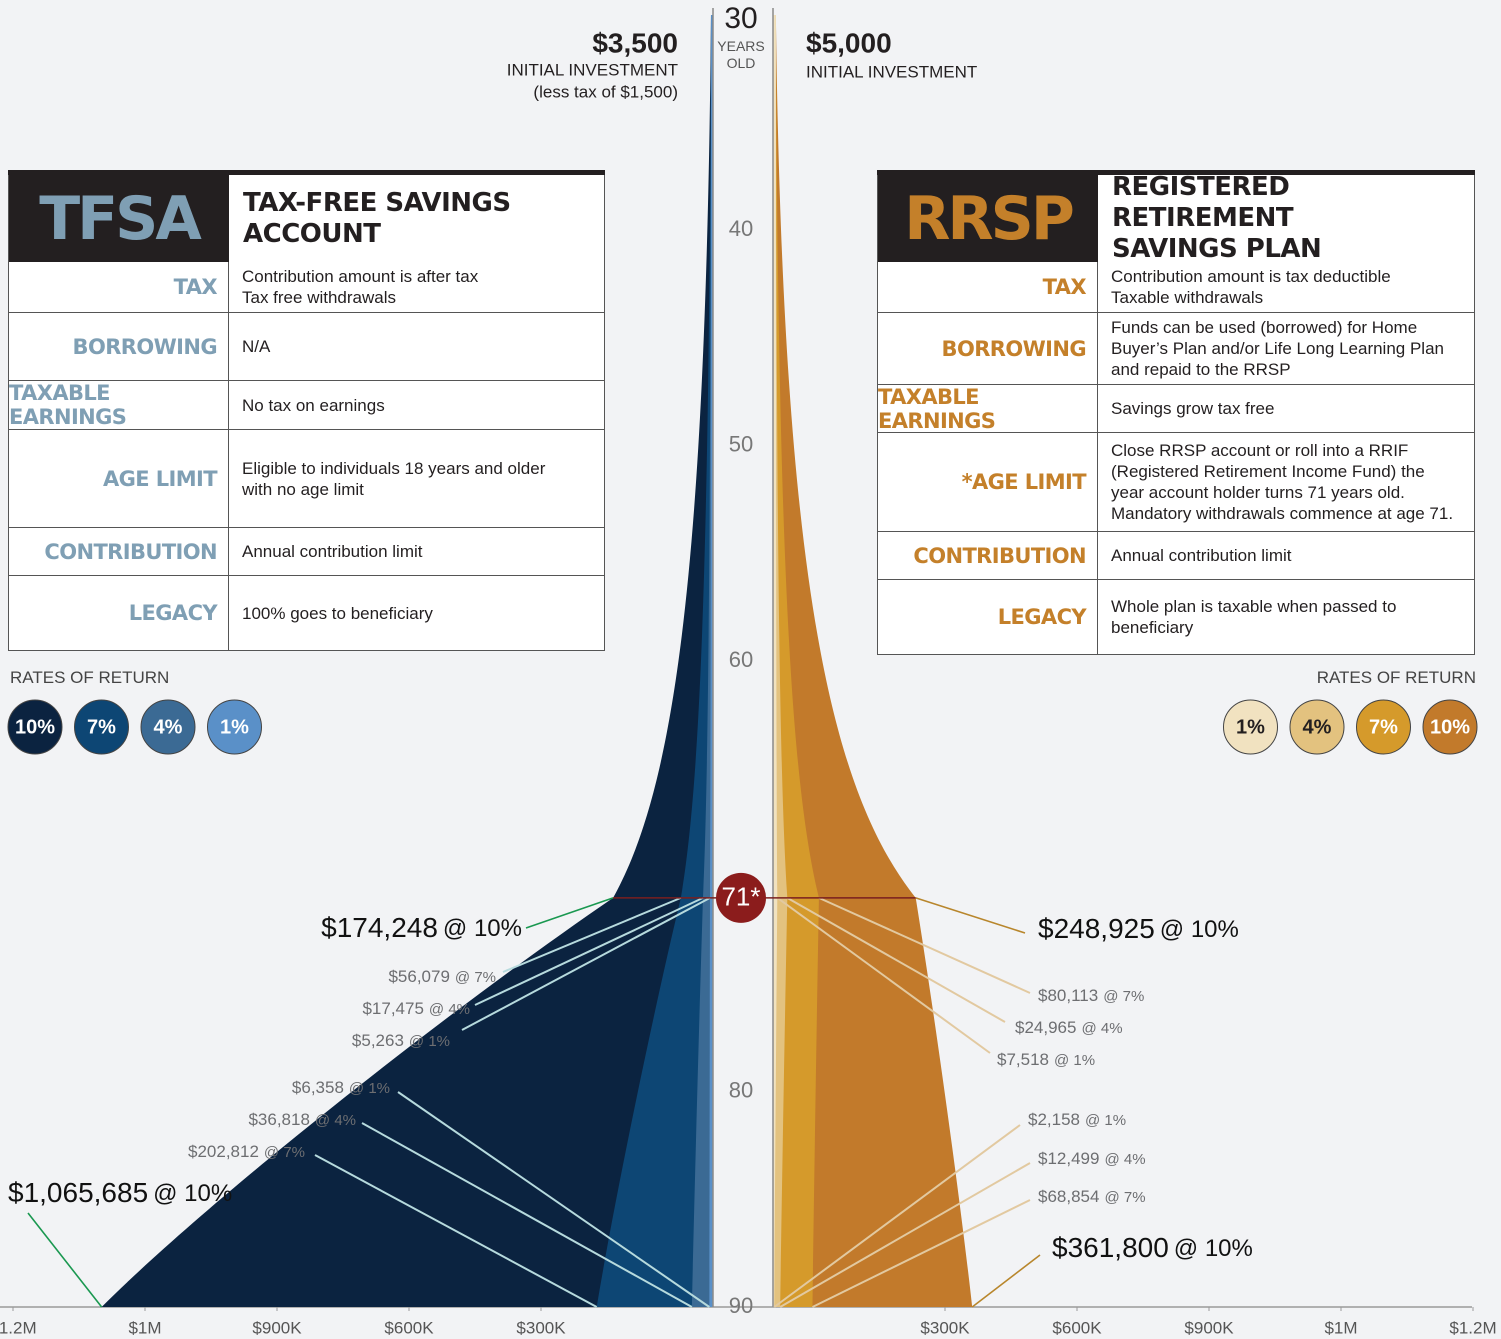 The width and height of the screenshot is (1501, 1339). I want to click on row-label: BORROWING, so click(988, 348).